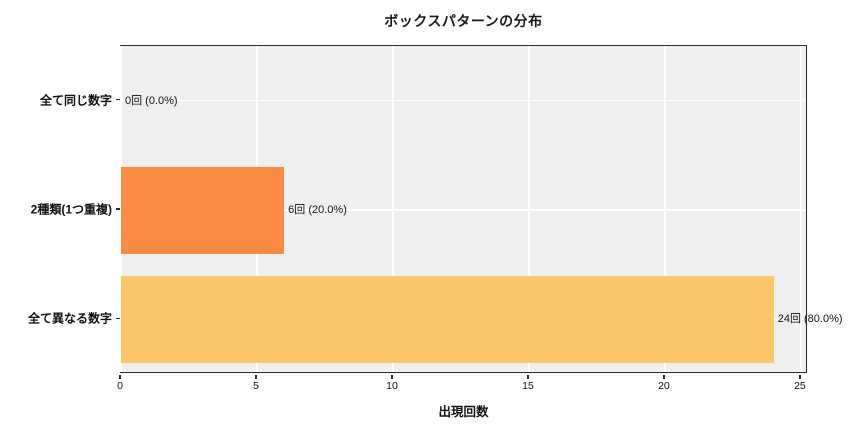 The height and width of the screenshot is (432, 864). I want to click on bar-value-label: 24回 (80.0%), so click(810, 319).